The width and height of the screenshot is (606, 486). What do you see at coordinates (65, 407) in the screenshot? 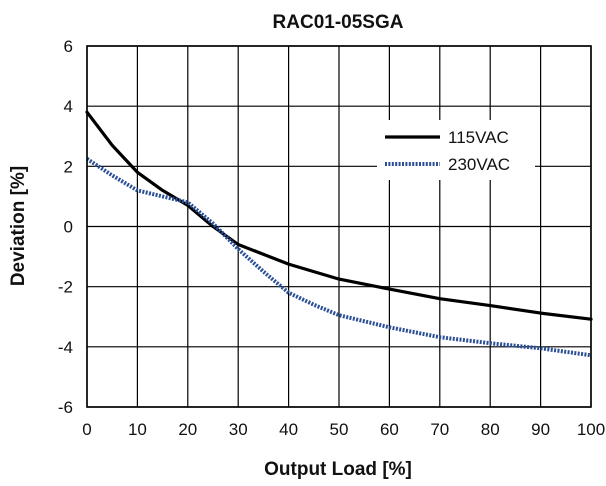
I see `y-tick-label: -6` at bounding box center [65, 407].